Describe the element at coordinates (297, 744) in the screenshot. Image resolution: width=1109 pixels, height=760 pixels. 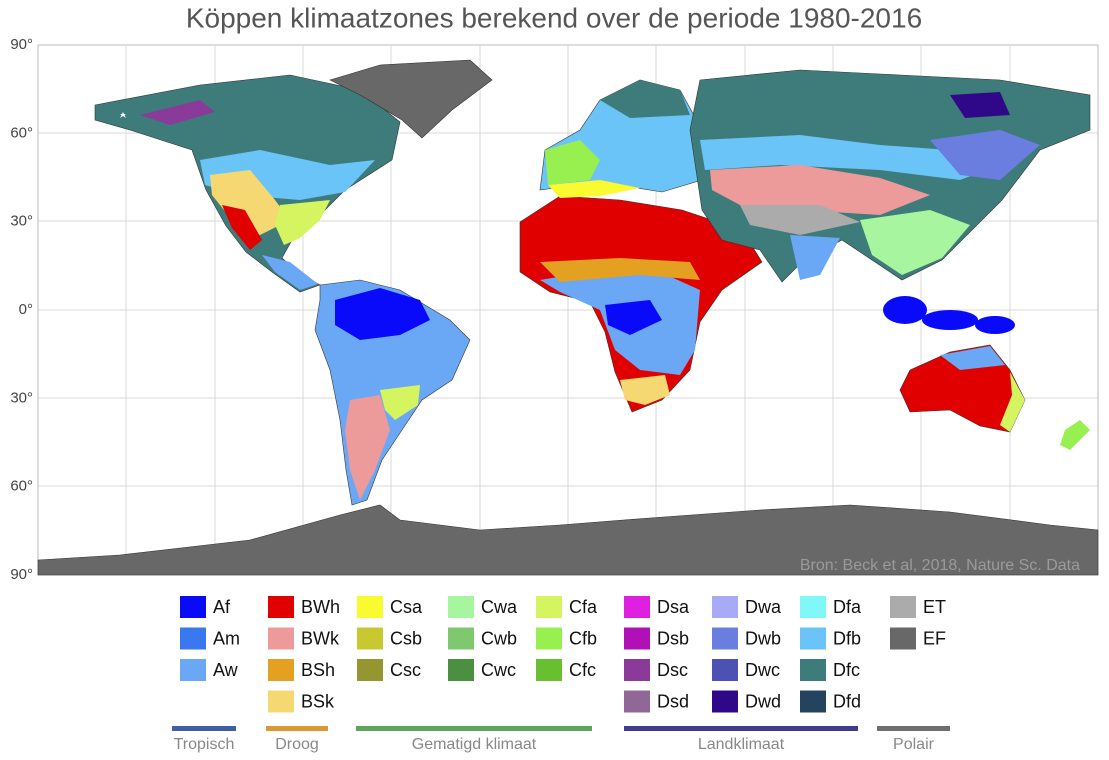
I see `group-label: Droog` at that location.